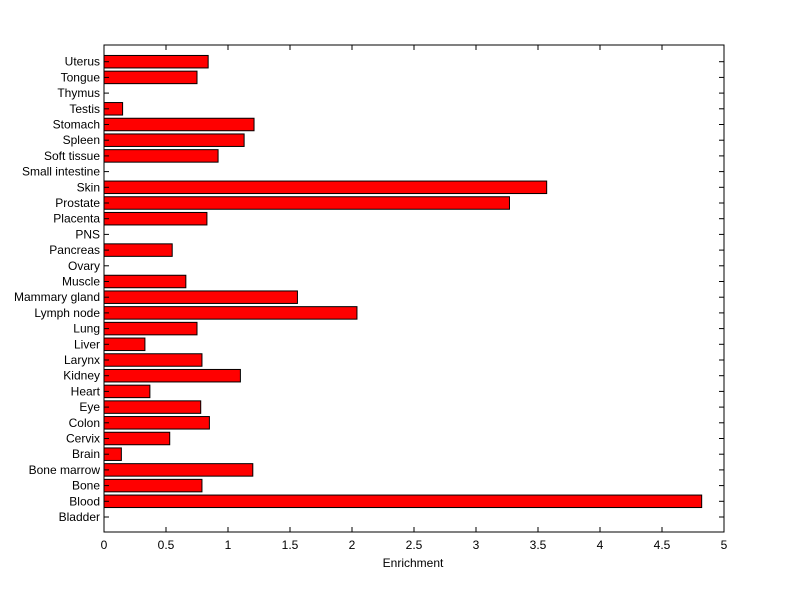 The width and height of the screenshot is (800, 599). Describe the element at coordinates (156, 423) in the screenshot. I see `bar-colon` at that location.